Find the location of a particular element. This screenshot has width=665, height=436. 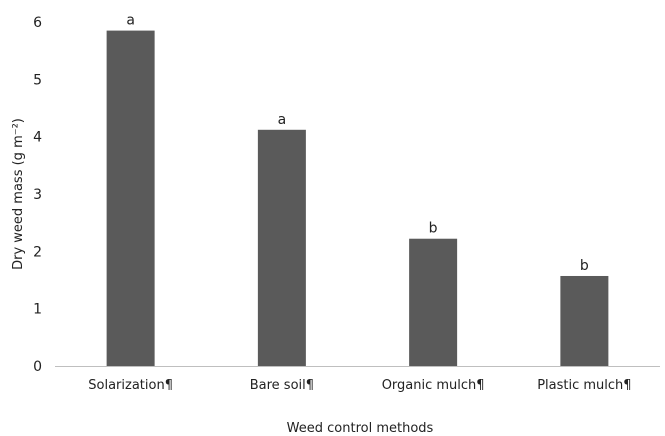

y-tick-label: 1 is located at coordinates (37, 310).